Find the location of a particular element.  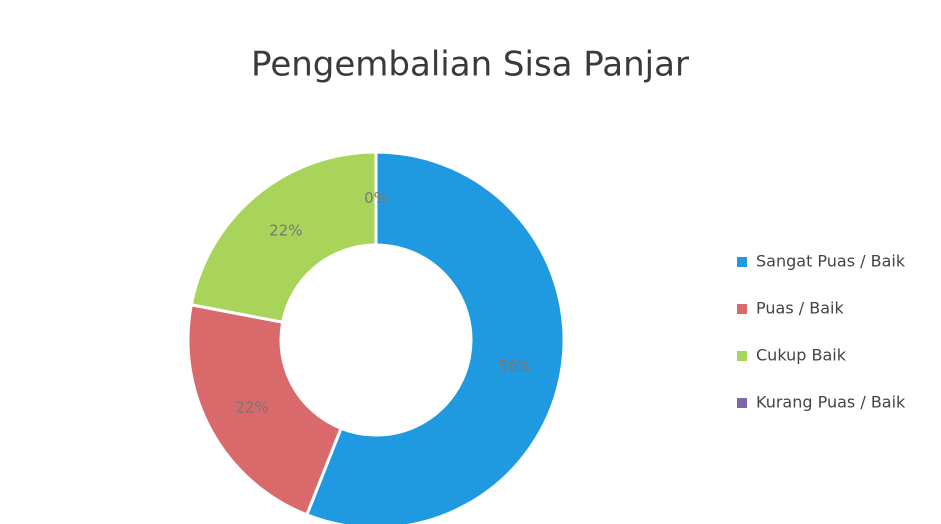

data-label: 0% is located at coordinates (376, 198).